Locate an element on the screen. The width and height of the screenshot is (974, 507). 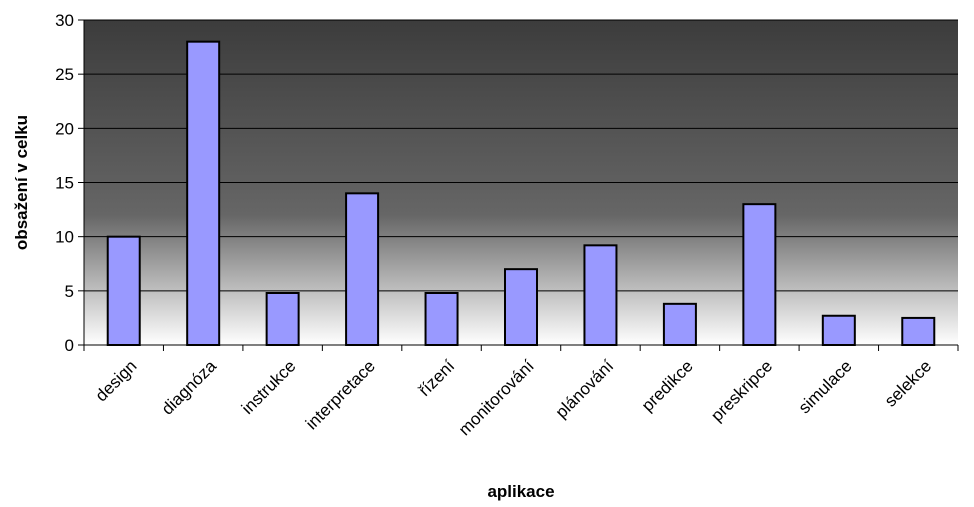
bar-monitorování is located at coordinates (521, 307).